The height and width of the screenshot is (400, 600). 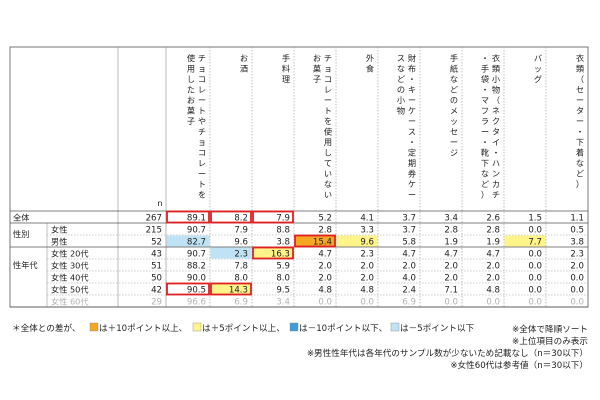 What do you see at coordinates (519, 365) in the screenshot?
I see `footnote: ※女性60代は参考値（n＝30以下）` at bounding box center [519, 365].